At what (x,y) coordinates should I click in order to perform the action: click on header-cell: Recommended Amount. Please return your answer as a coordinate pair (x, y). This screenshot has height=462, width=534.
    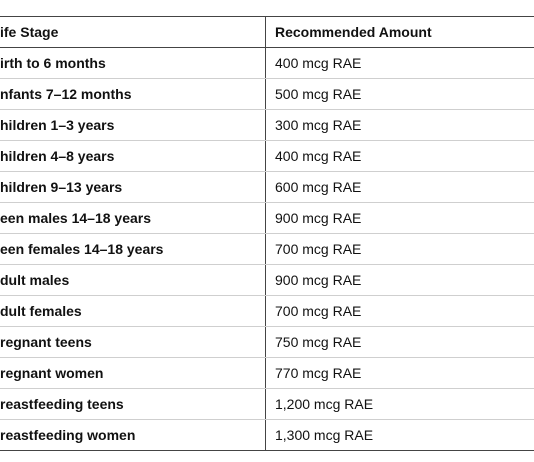
    Looking at the image, I should click on (399, 32).